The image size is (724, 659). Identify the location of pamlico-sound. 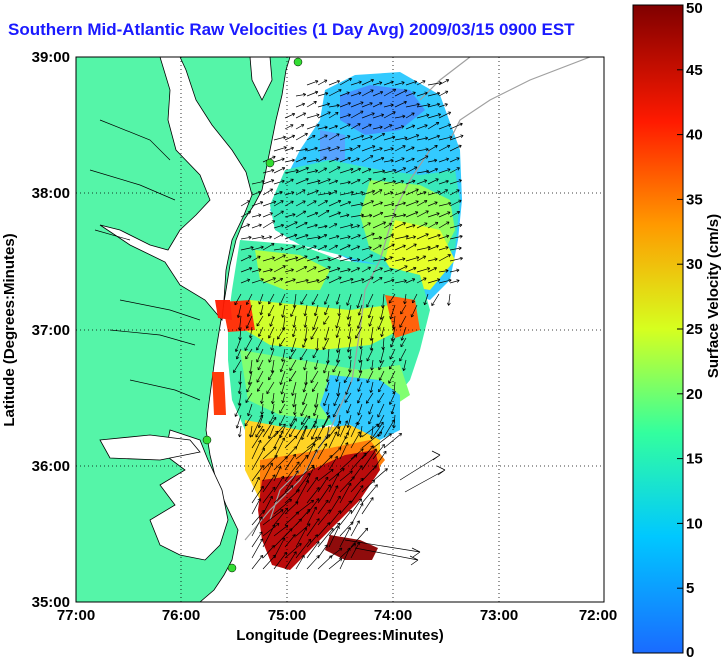
(189, 495).